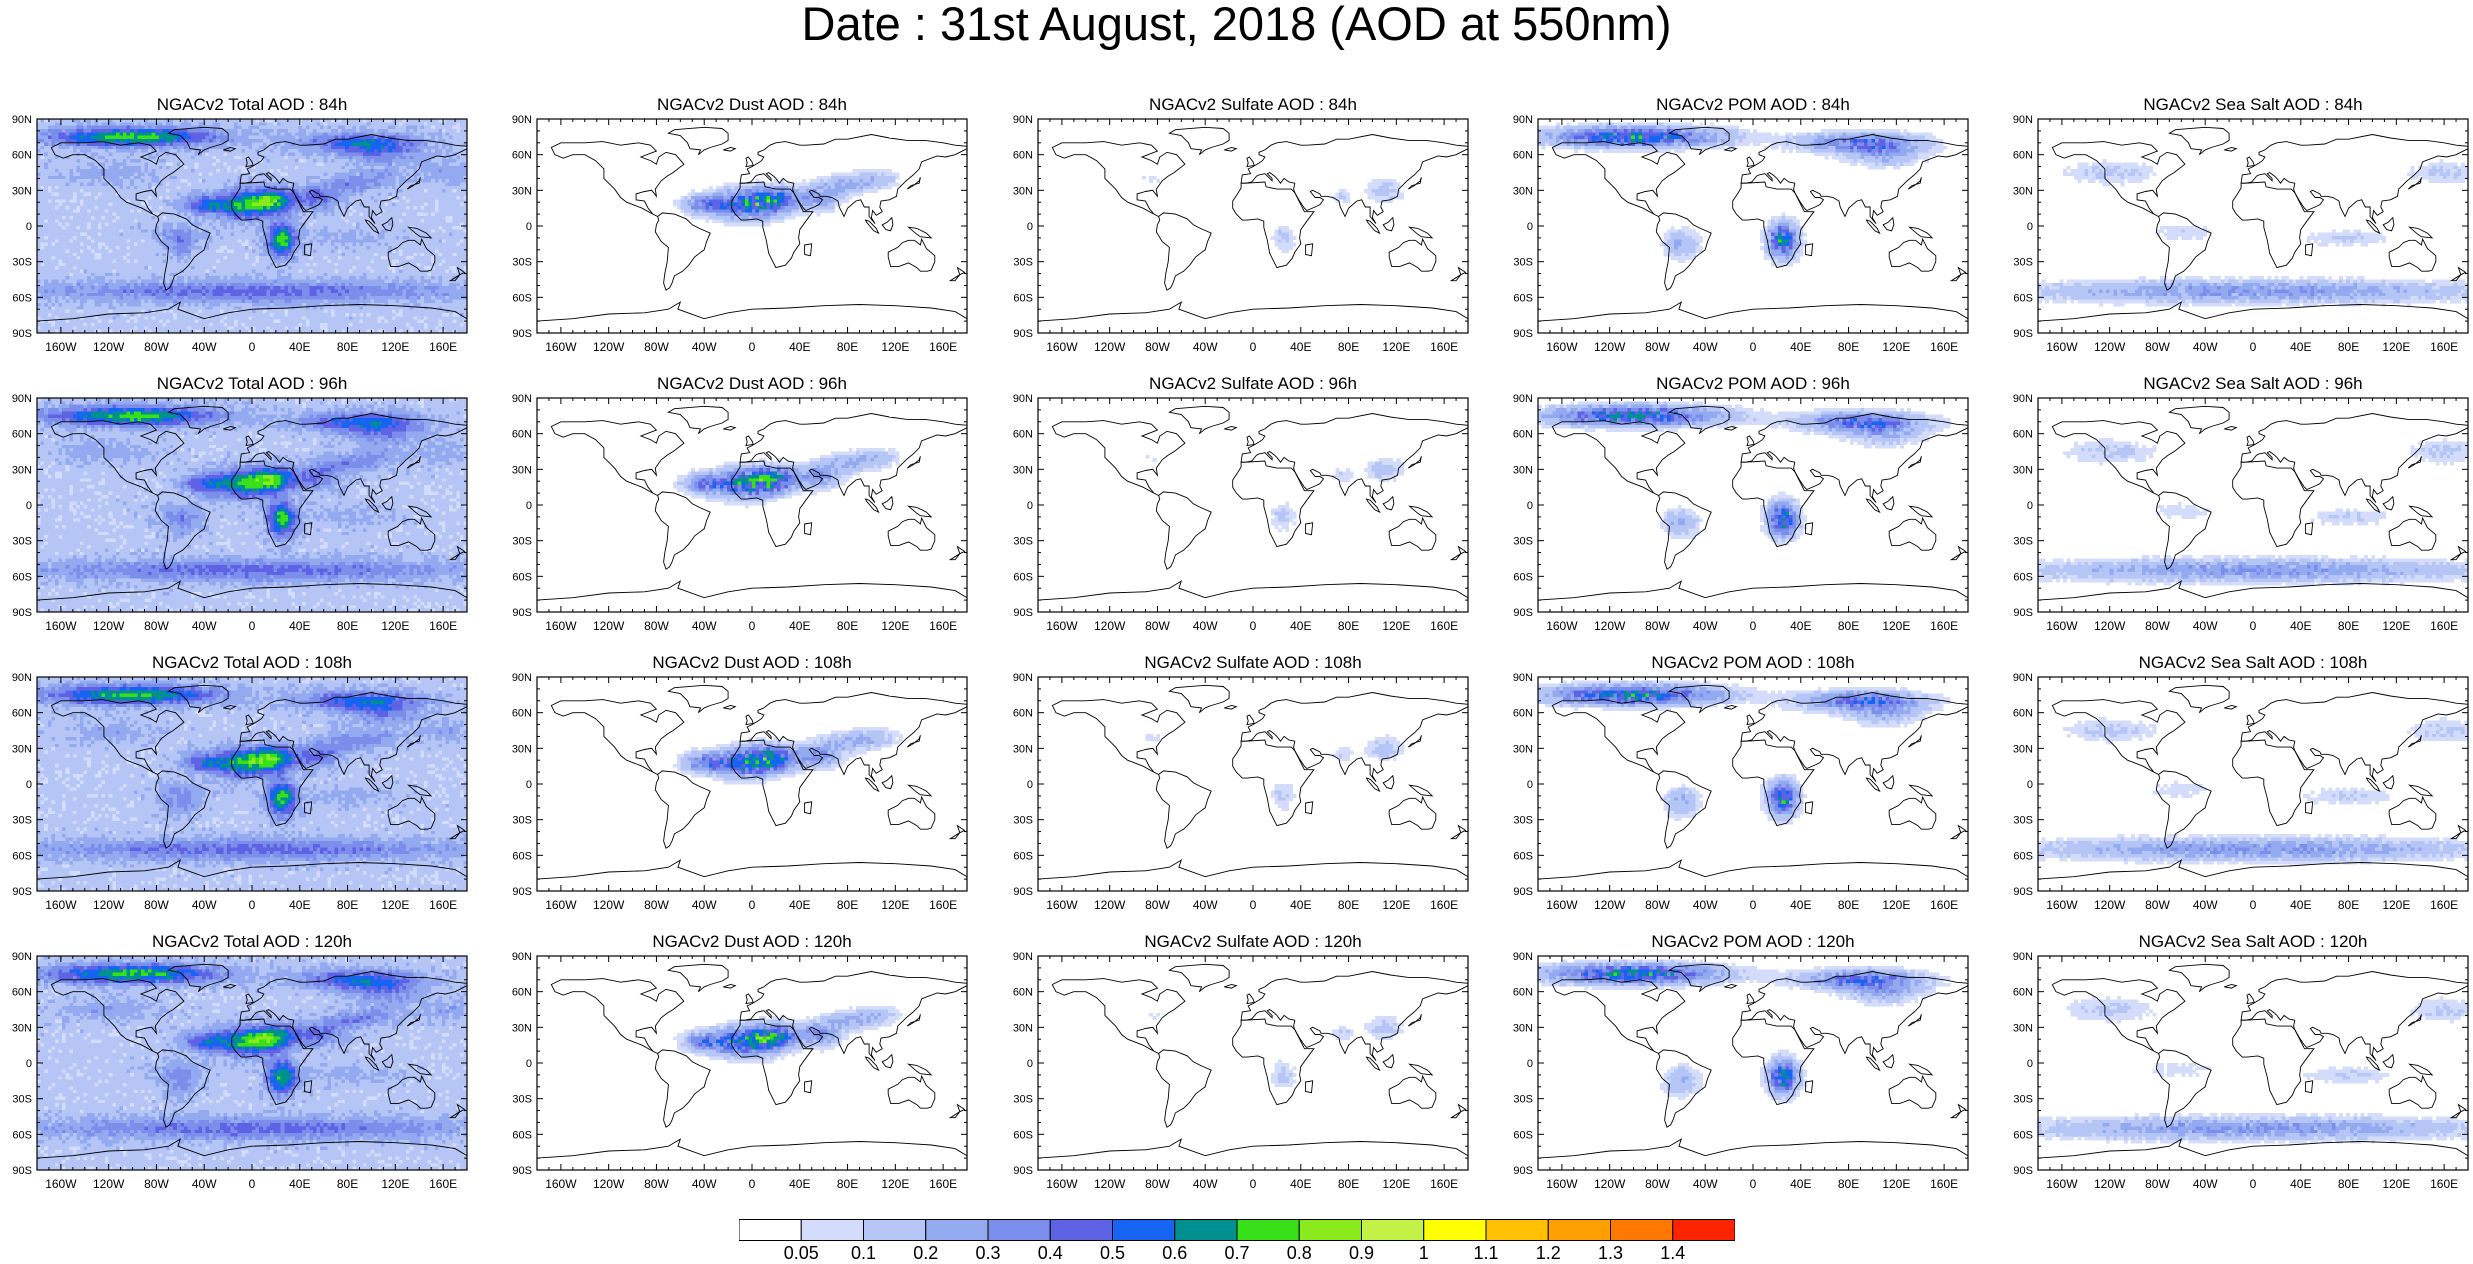  I want to click on panel-title: NGACv2 Sulfate AOD : 84h, so click(1253, 105).